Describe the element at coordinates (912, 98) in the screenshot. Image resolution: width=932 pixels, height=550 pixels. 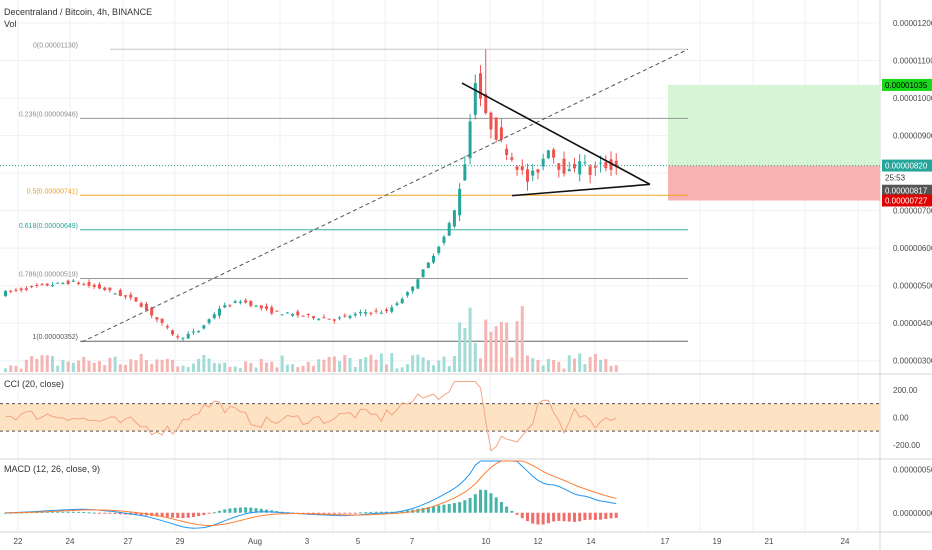
I see `price-tick-label: 0.00001000` at that location.